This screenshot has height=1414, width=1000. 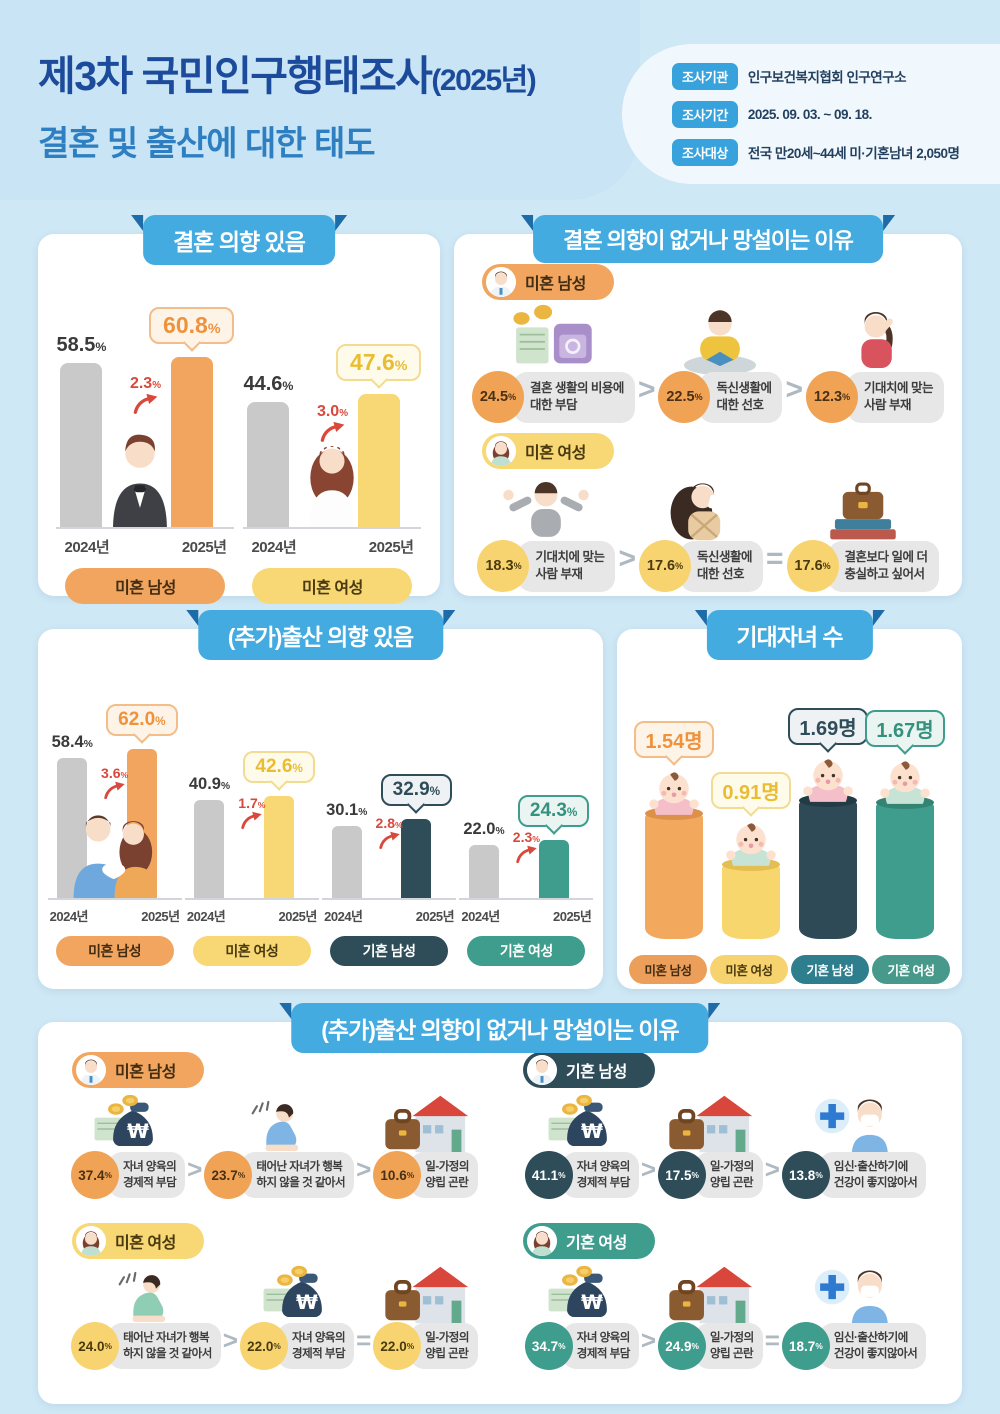 I want to click on reason-item: 24.0% 태어난 자녀가 행복 하지 않을 것 같아서, so click(x=146, y=1316).